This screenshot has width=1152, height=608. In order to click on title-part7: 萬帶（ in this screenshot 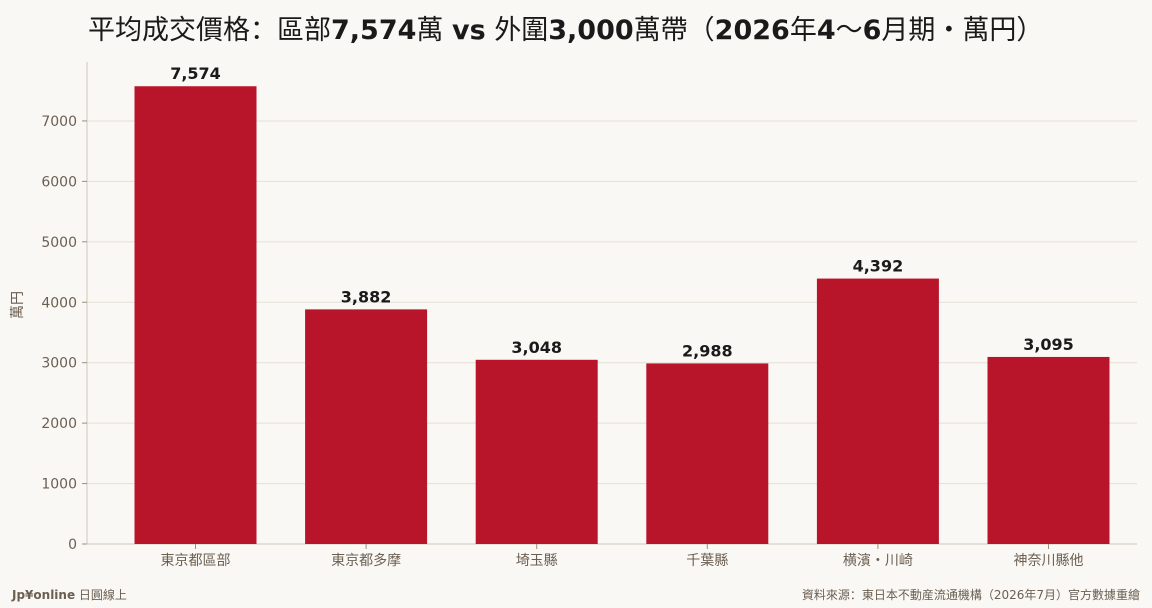, I will do `click(674, 30)`.